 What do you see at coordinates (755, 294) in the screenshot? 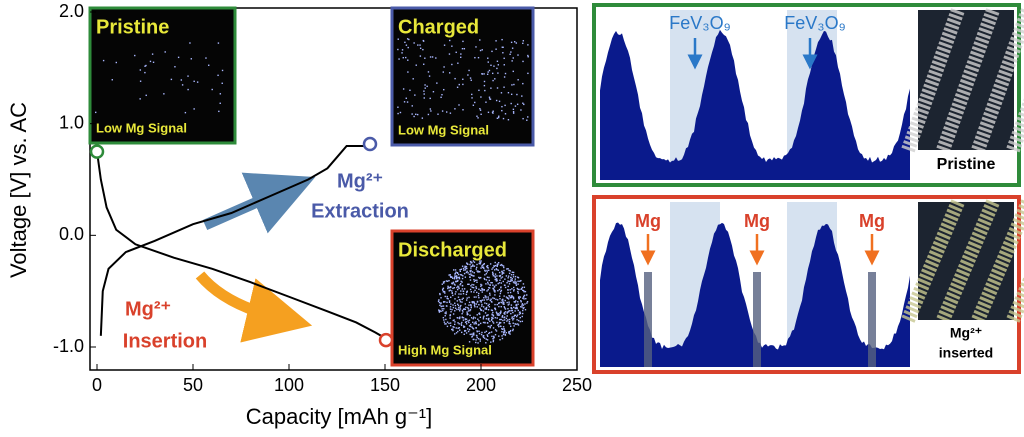
I see `profile` at bounding box center [755, 294].